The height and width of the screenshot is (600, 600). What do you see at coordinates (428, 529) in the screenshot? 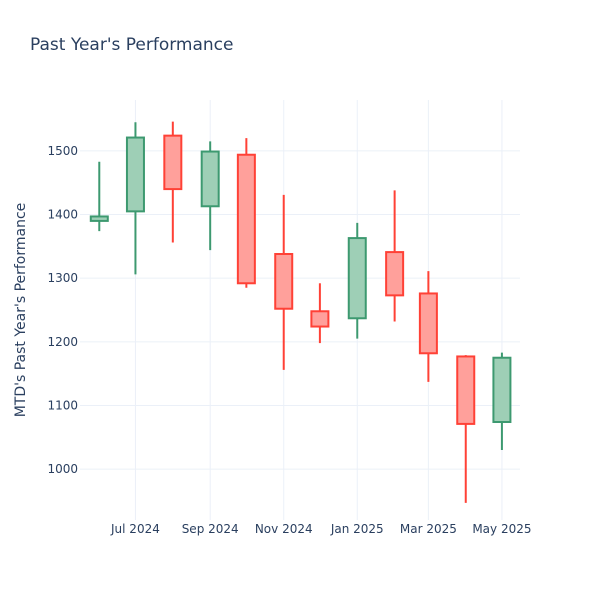
I see `x-tick-label: Mar 2025` at bounding box center [428, 529].